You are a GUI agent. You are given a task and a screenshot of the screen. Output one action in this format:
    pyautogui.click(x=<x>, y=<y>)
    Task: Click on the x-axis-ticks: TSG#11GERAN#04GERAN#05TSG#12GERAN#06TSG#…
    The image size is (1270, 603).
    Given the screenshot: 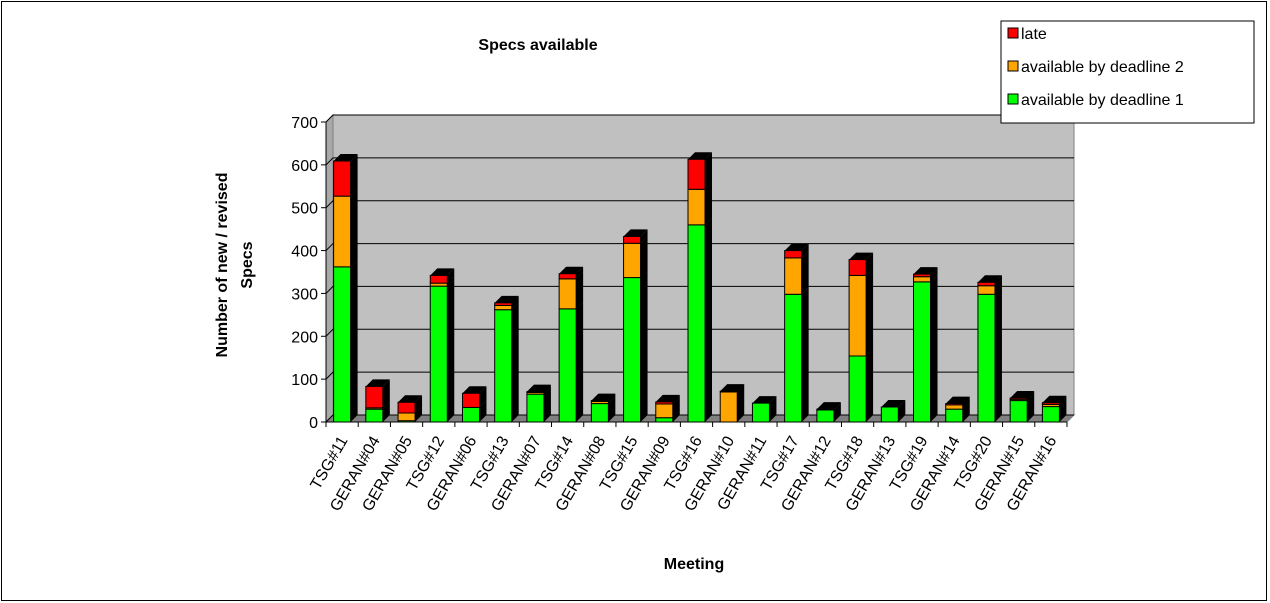 What is the action you would take?
    pyautogui.click(x=688, y=467)
    